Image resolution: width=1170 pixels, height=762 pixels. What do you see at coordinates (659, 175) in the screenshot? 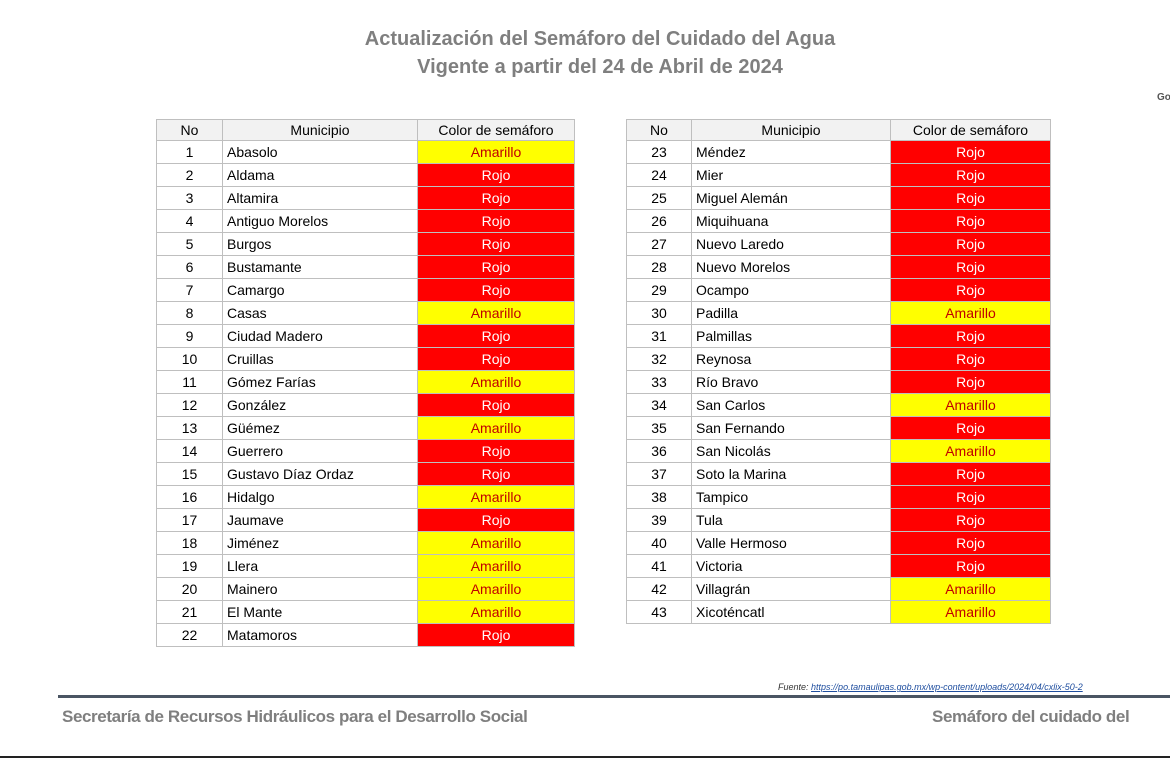
I see `row-number: 24` at bounding box center [659, 175].